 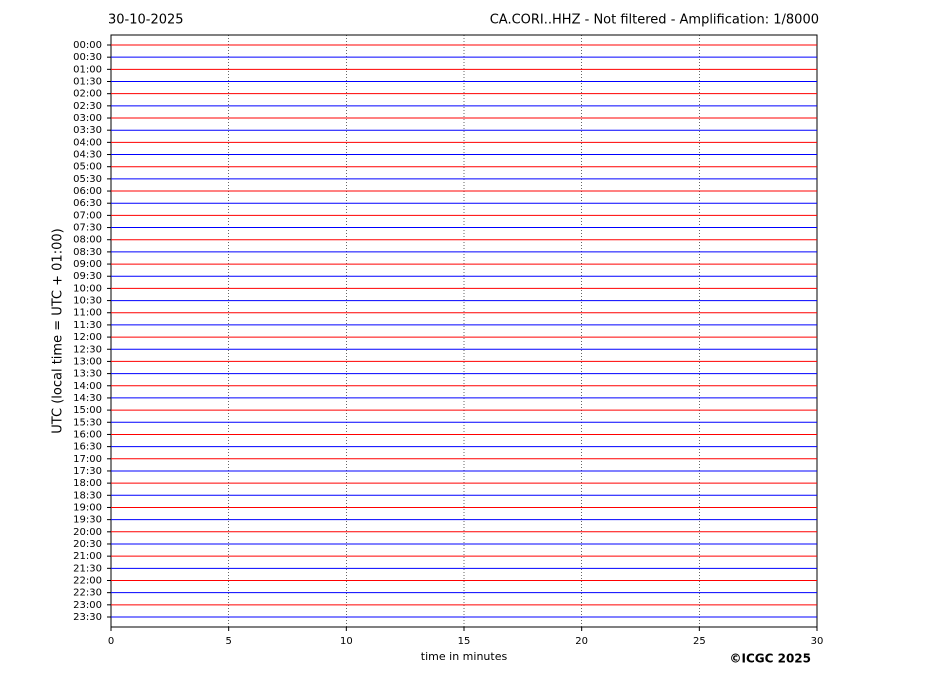 What do you see at coordinates (87, 82) in the screenshot?
I see `y-tick-label: 01:30` at bounding box center [87, 82].